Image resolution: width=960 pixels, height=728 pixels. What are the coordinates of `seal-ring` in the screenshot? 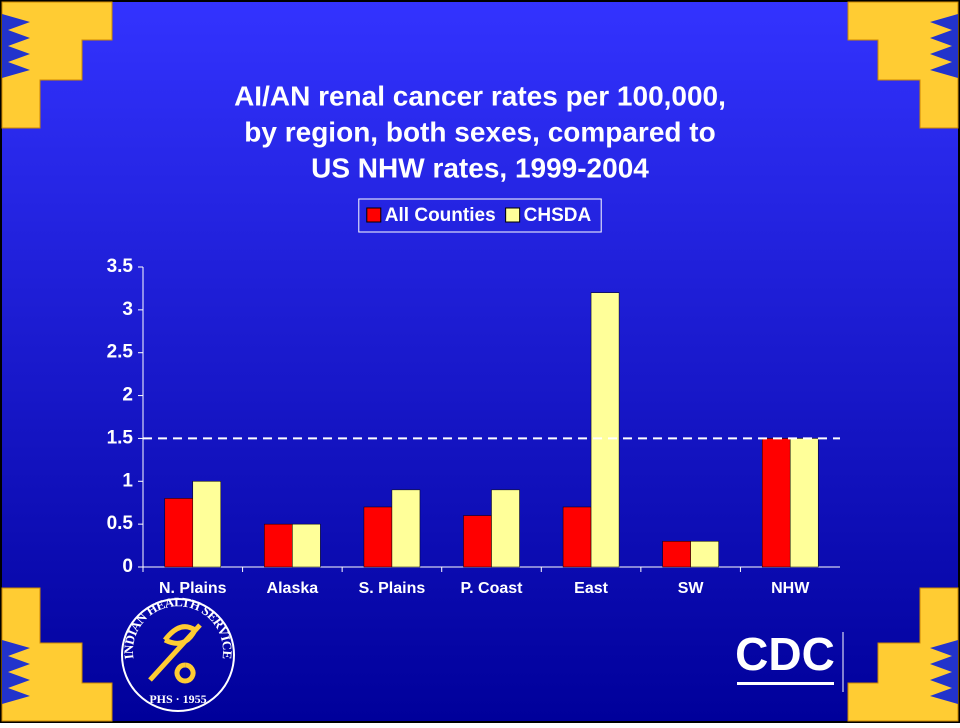 It's located at (178, 655).